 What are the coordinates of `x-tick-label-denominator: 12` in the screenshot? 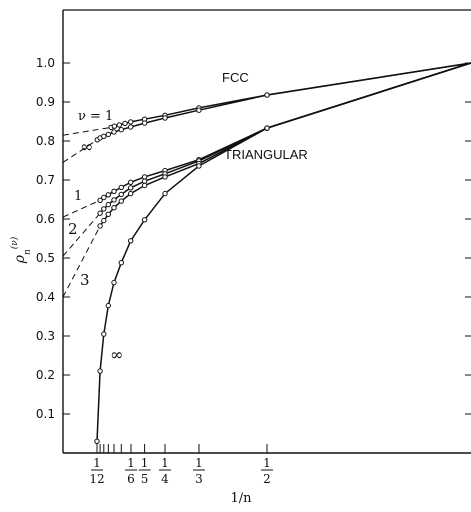 It's located at (96, 479).